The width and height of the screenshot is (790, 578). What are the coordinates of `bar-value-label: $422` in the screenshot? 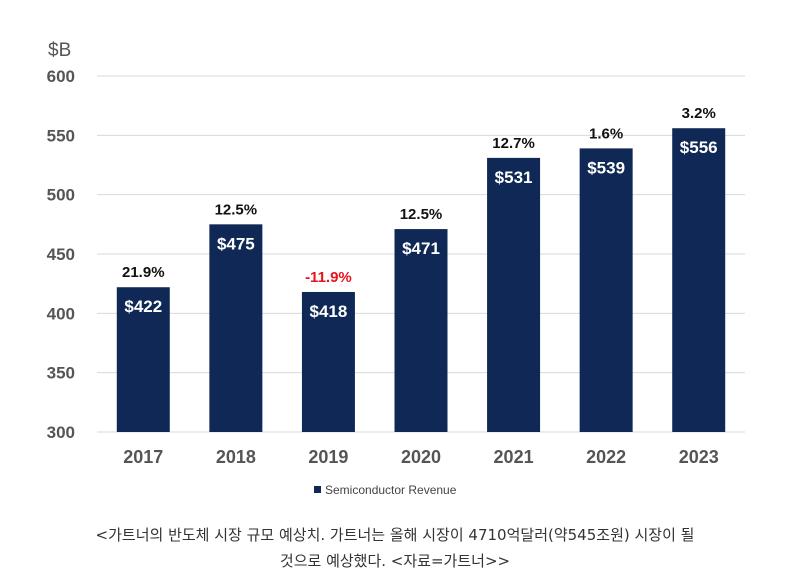 It's located at (143, 306).